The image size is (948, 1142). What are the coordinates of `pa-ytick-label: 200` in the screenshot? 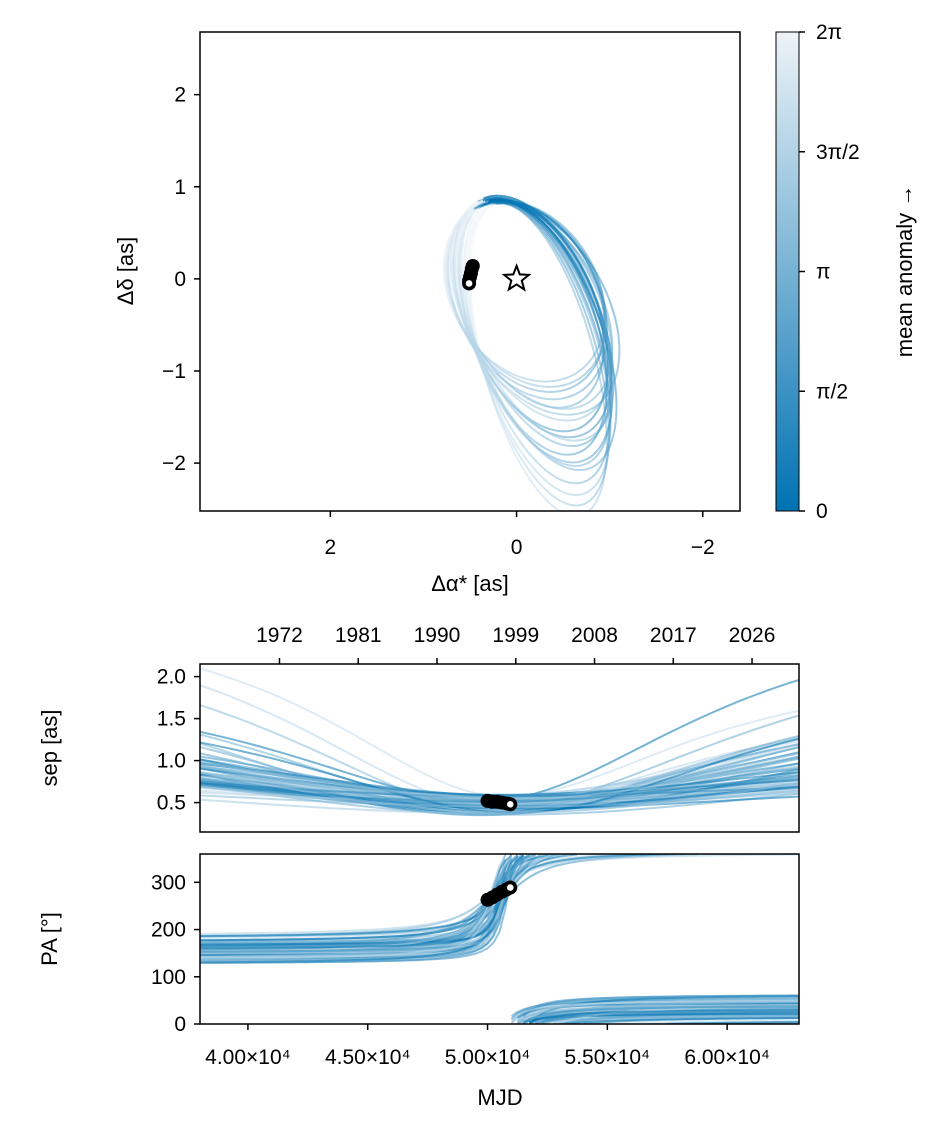 It's located at (168, 930).